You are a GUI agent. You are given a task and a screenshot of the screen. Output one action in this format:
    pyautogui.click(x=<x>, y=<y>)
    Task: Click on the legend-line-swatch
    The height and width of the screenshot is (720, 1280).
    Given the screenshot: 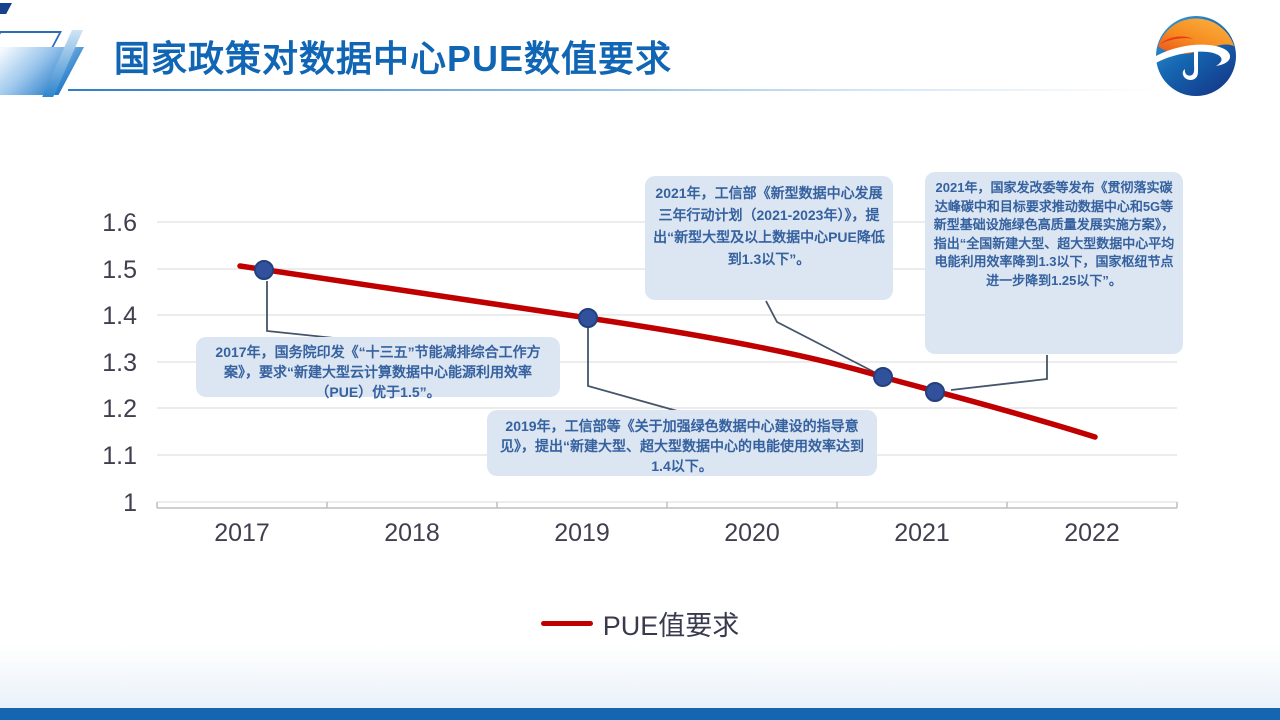 What is the action you would take?
    pyautogui.click(x=566, y=623)
    